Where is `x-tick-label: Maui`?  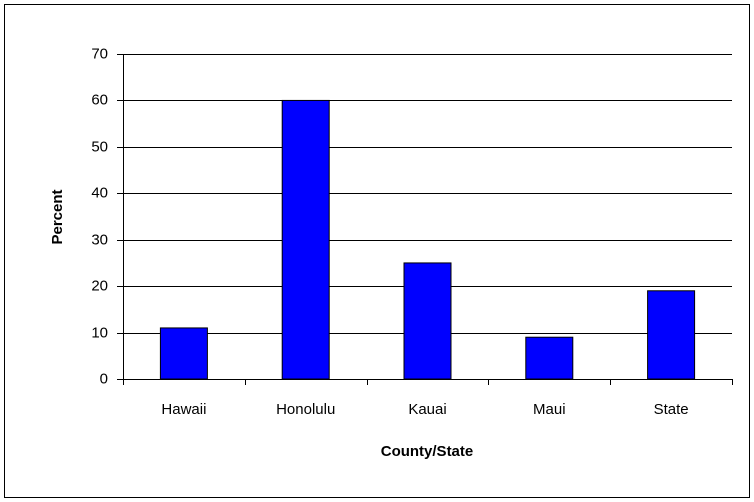 x-tick-label: Maui is located at coordinates (549, 409).